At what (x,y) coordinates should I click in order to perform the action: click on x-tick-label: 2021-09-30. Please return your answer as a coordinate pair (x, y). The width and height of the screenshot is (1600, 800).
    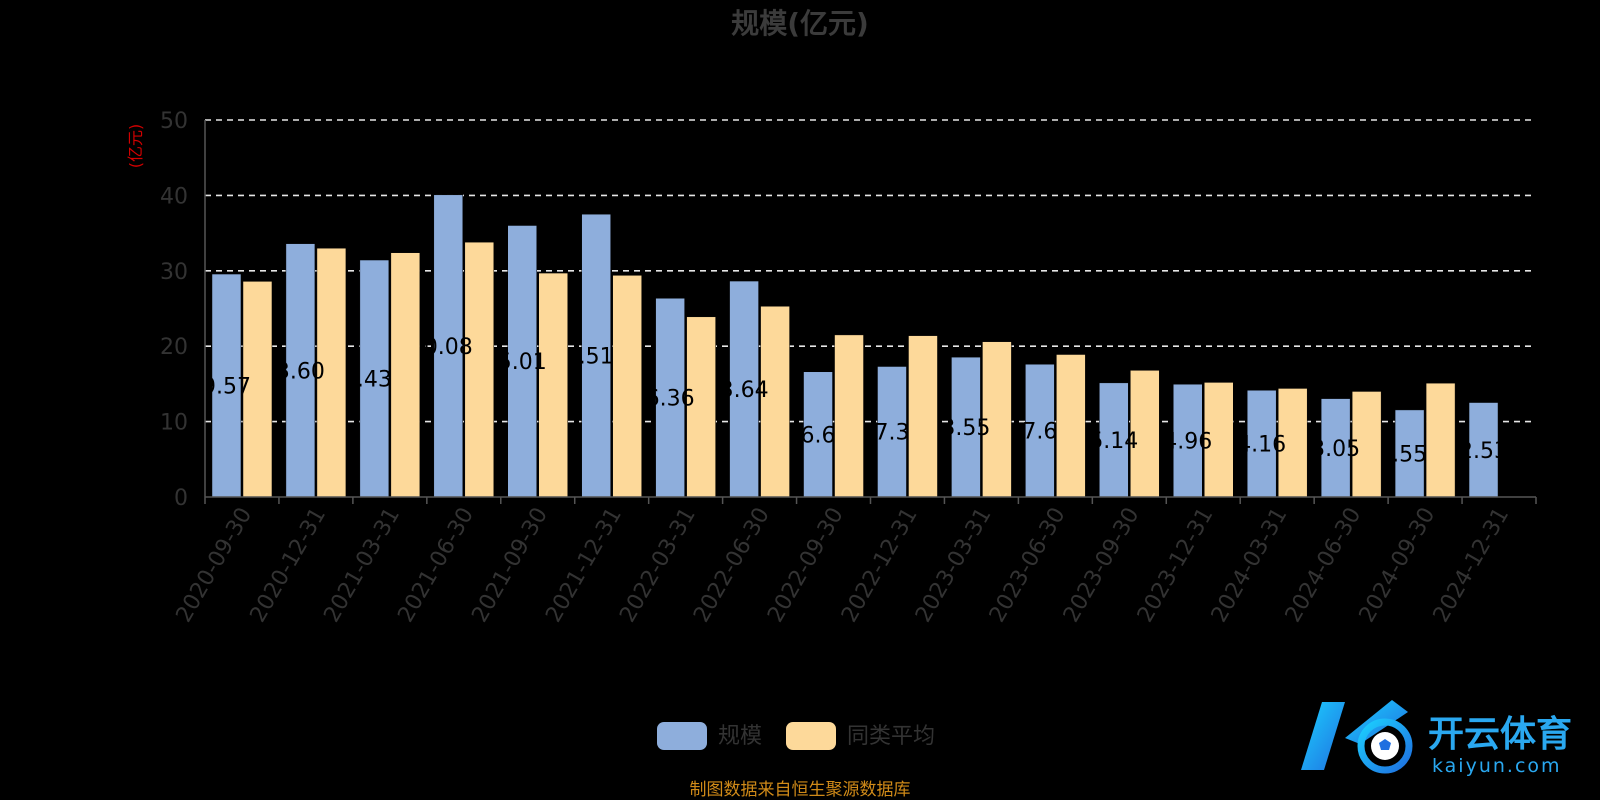
    Looking at the image, I should click on (510, 565).